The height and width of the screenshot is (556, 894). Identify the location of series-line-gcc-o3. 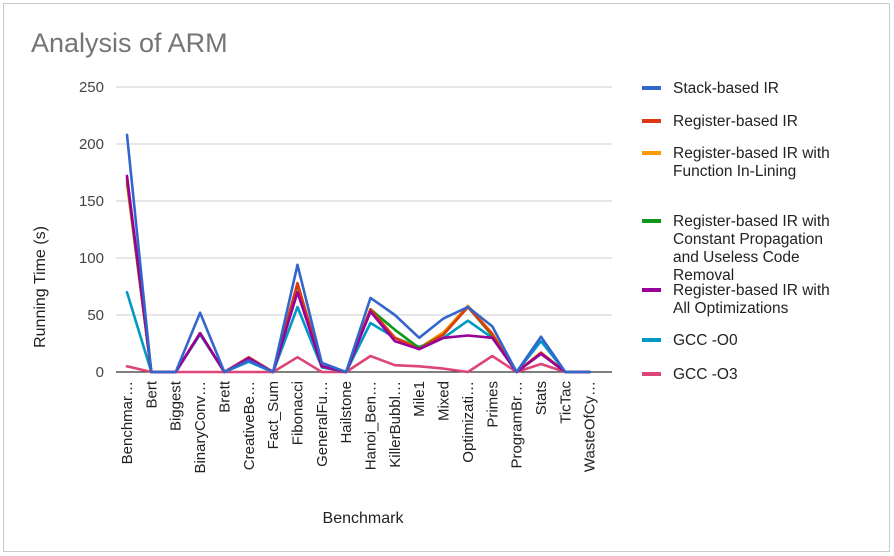
(358, 364).